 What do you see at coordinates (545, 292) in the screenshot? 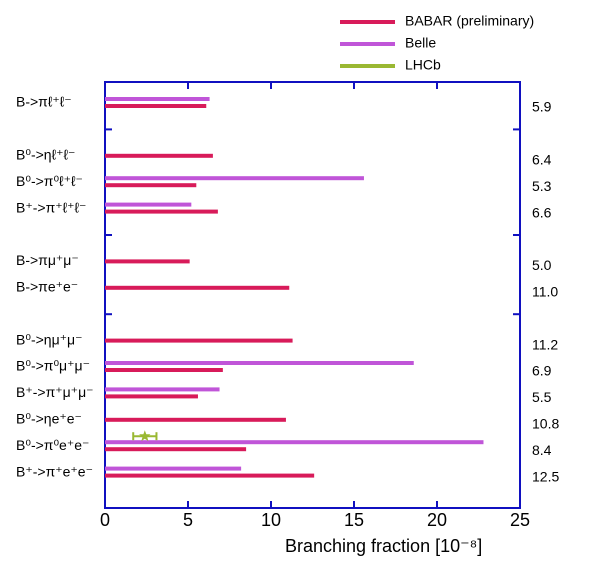
I see `right-label: 11.0` at bounding box center [545, 292].